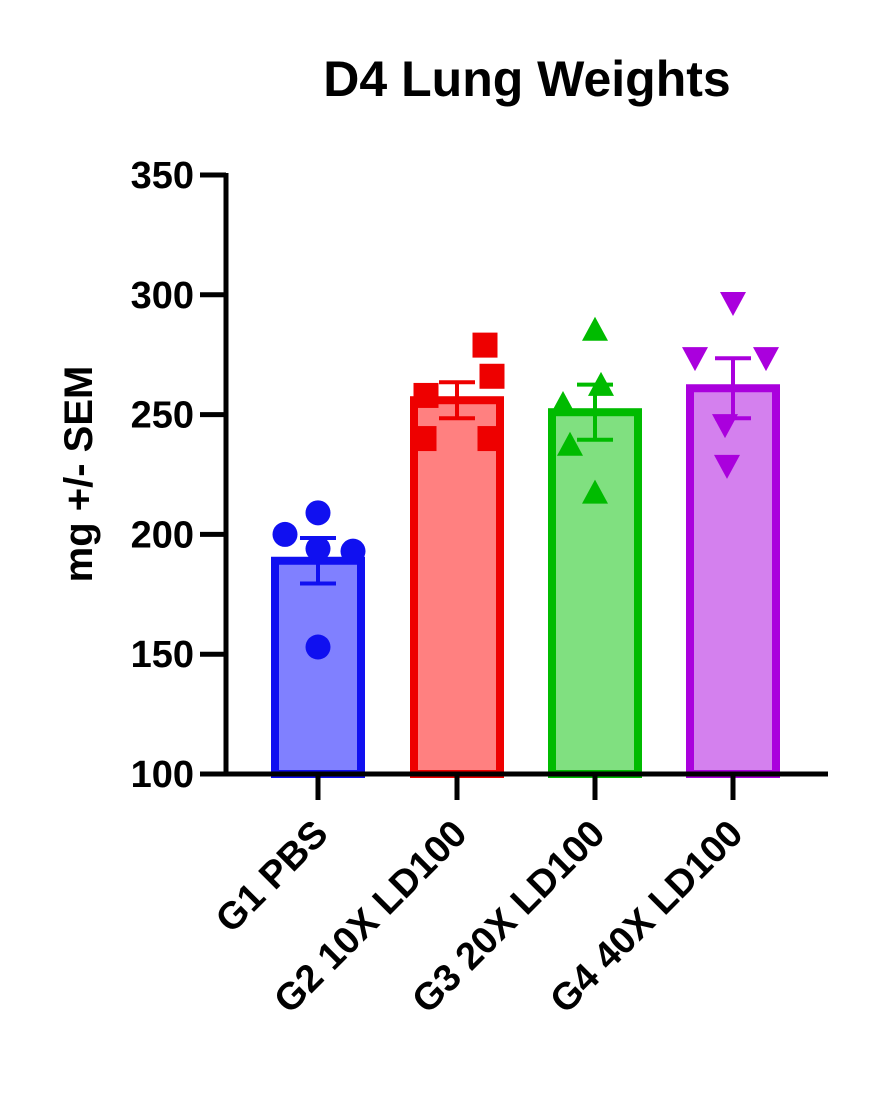  I want to click on chart-title: D4 Lung Weights, so click(526, 79).